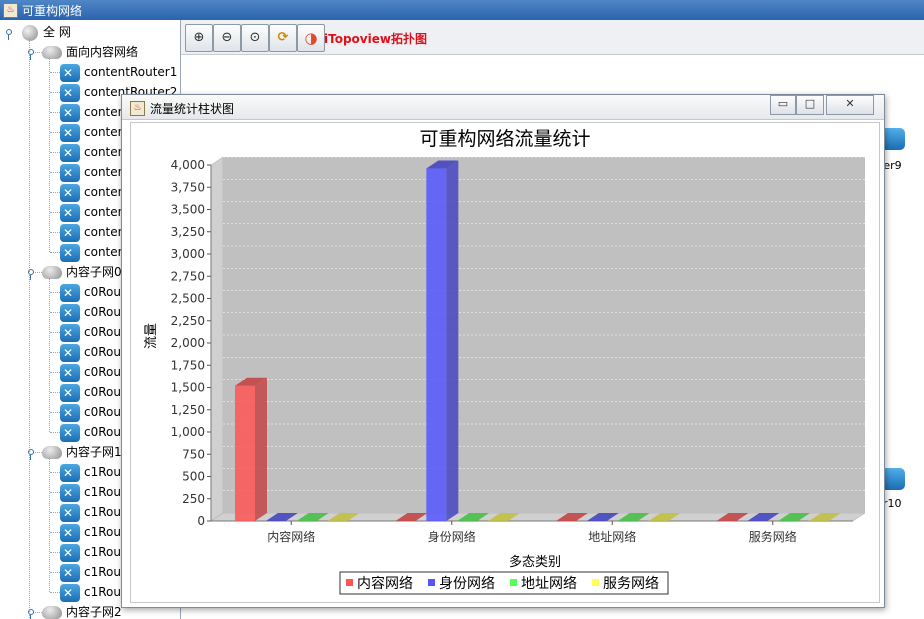 Image resolution: width=924 pixels, height=619 pixels. I want to click on tree-group-label: 内容子网2, so click(94, 612).